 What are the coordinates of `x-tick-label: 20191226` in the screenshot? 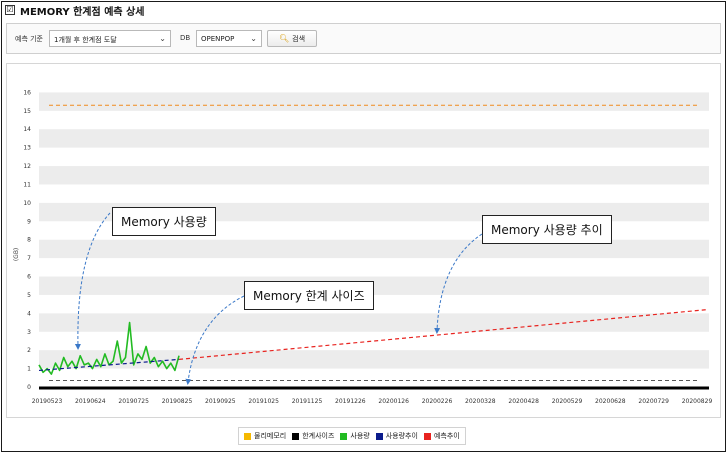 It's located at (350, 401).